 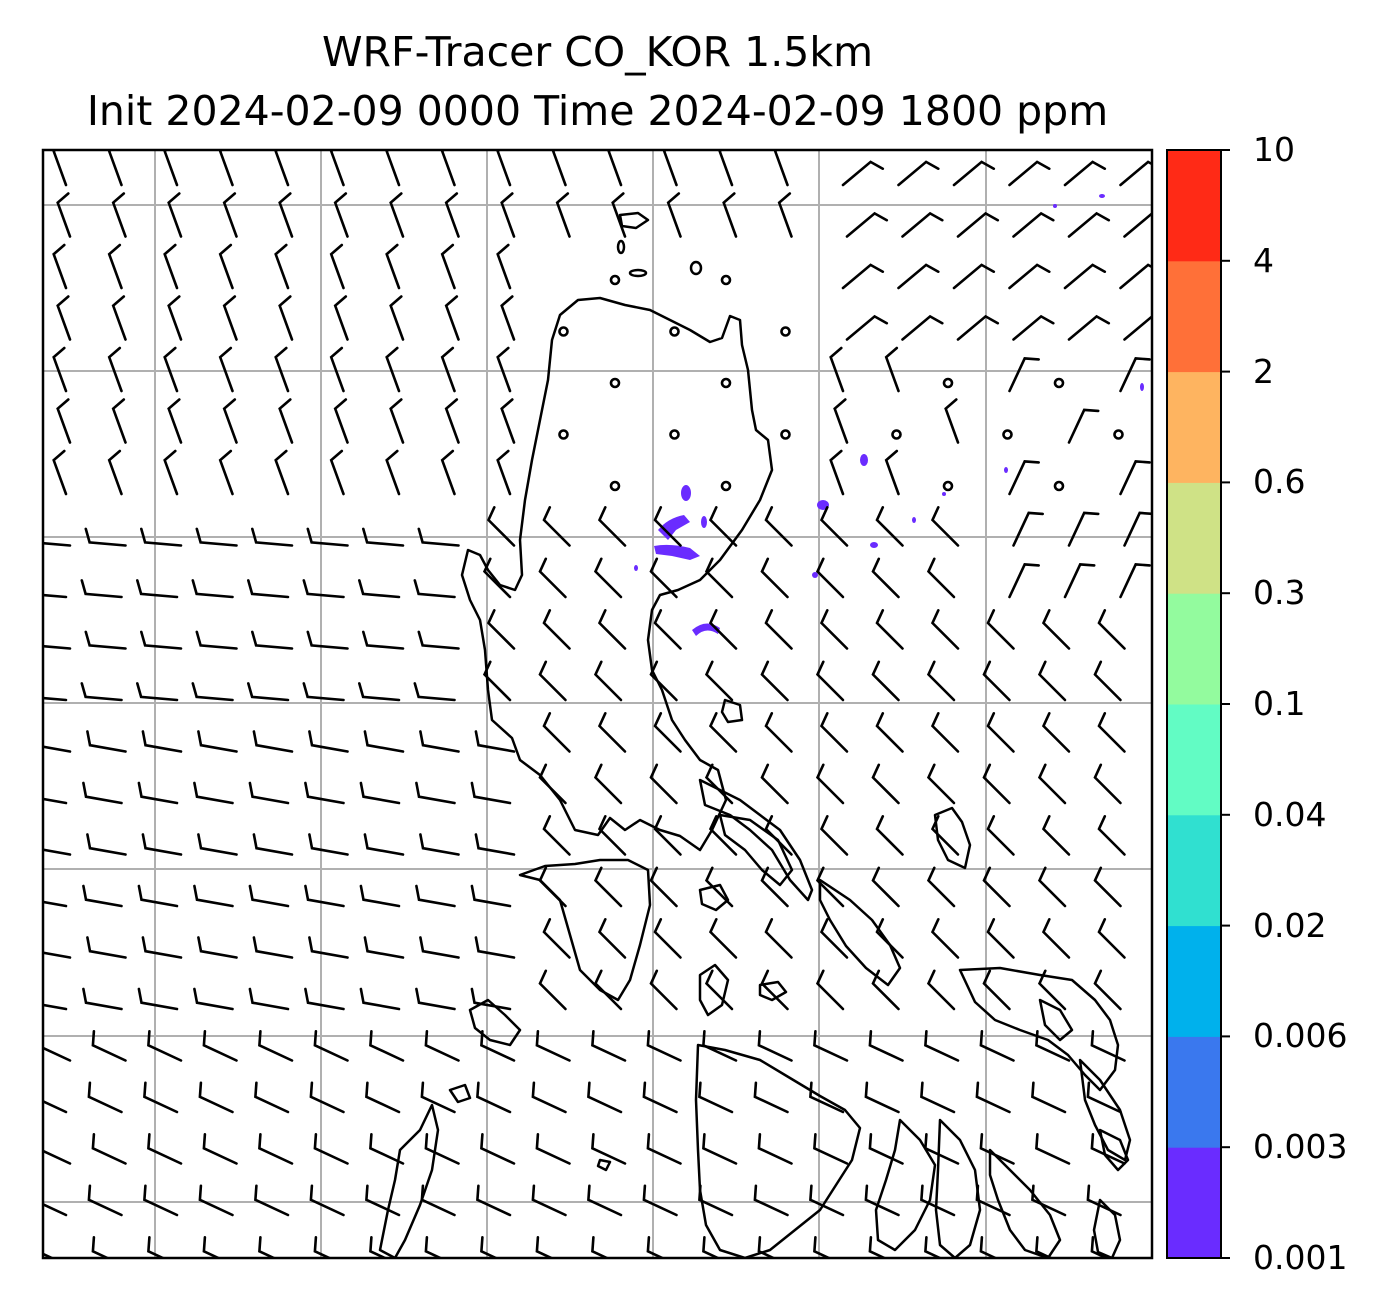 What do you see at coordinates (1300, 1257) in the screenshot?
I see `colorbar-tick-label: 0.001` at bounding box center [1300, 1257].